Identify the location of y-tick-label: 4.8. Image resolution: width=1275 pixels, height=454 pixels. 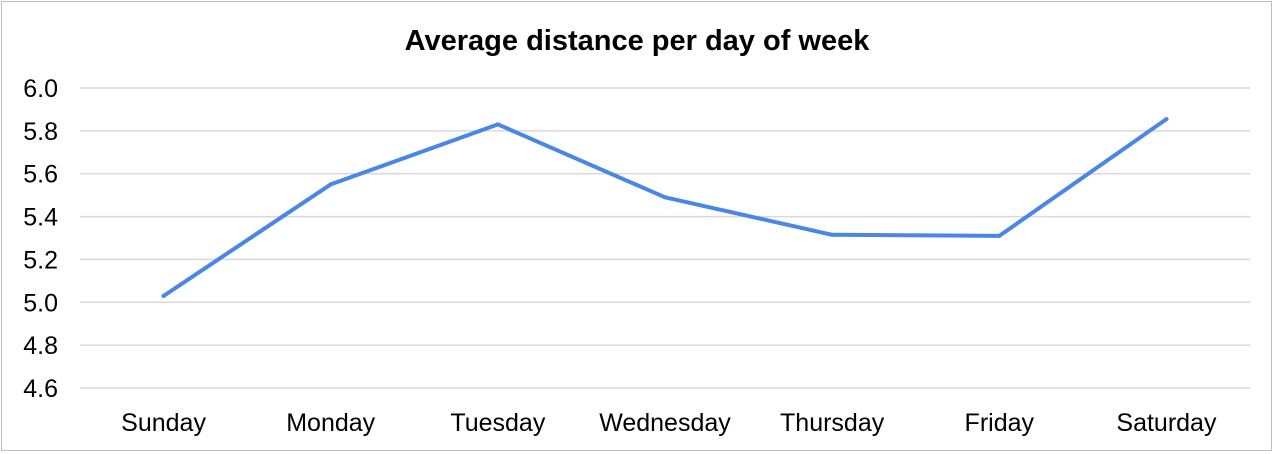
(40, 346).